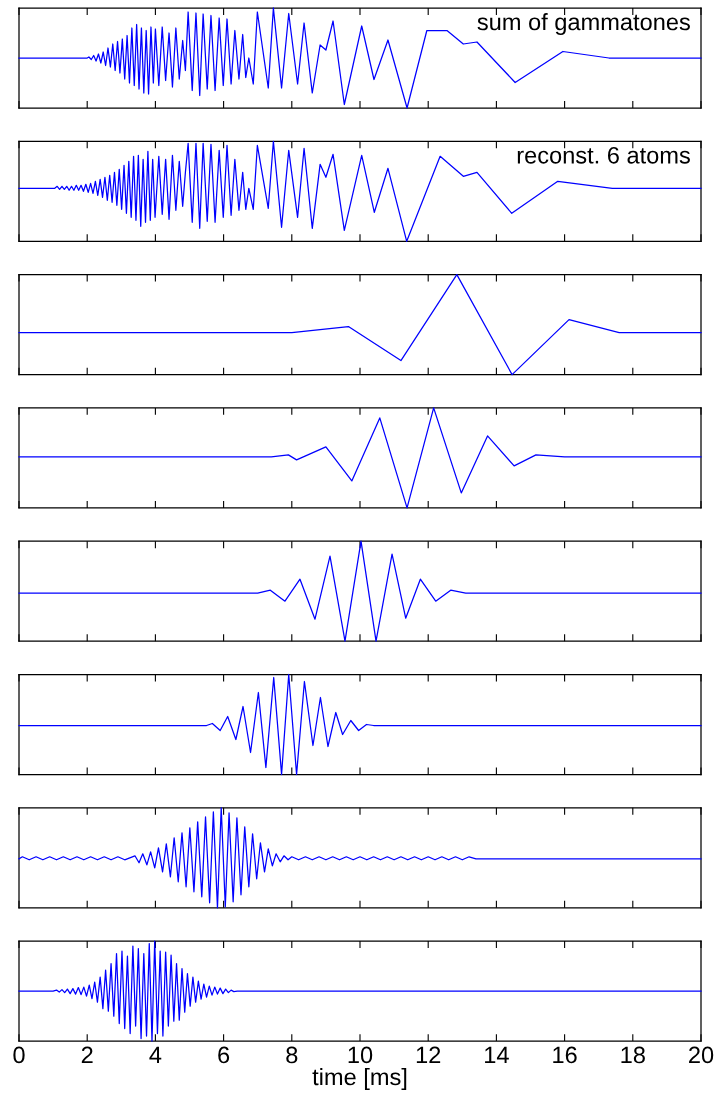 This screenshot has width=721, height=1115. I want to click on x-tick-label: 12, so click(428, 1055).